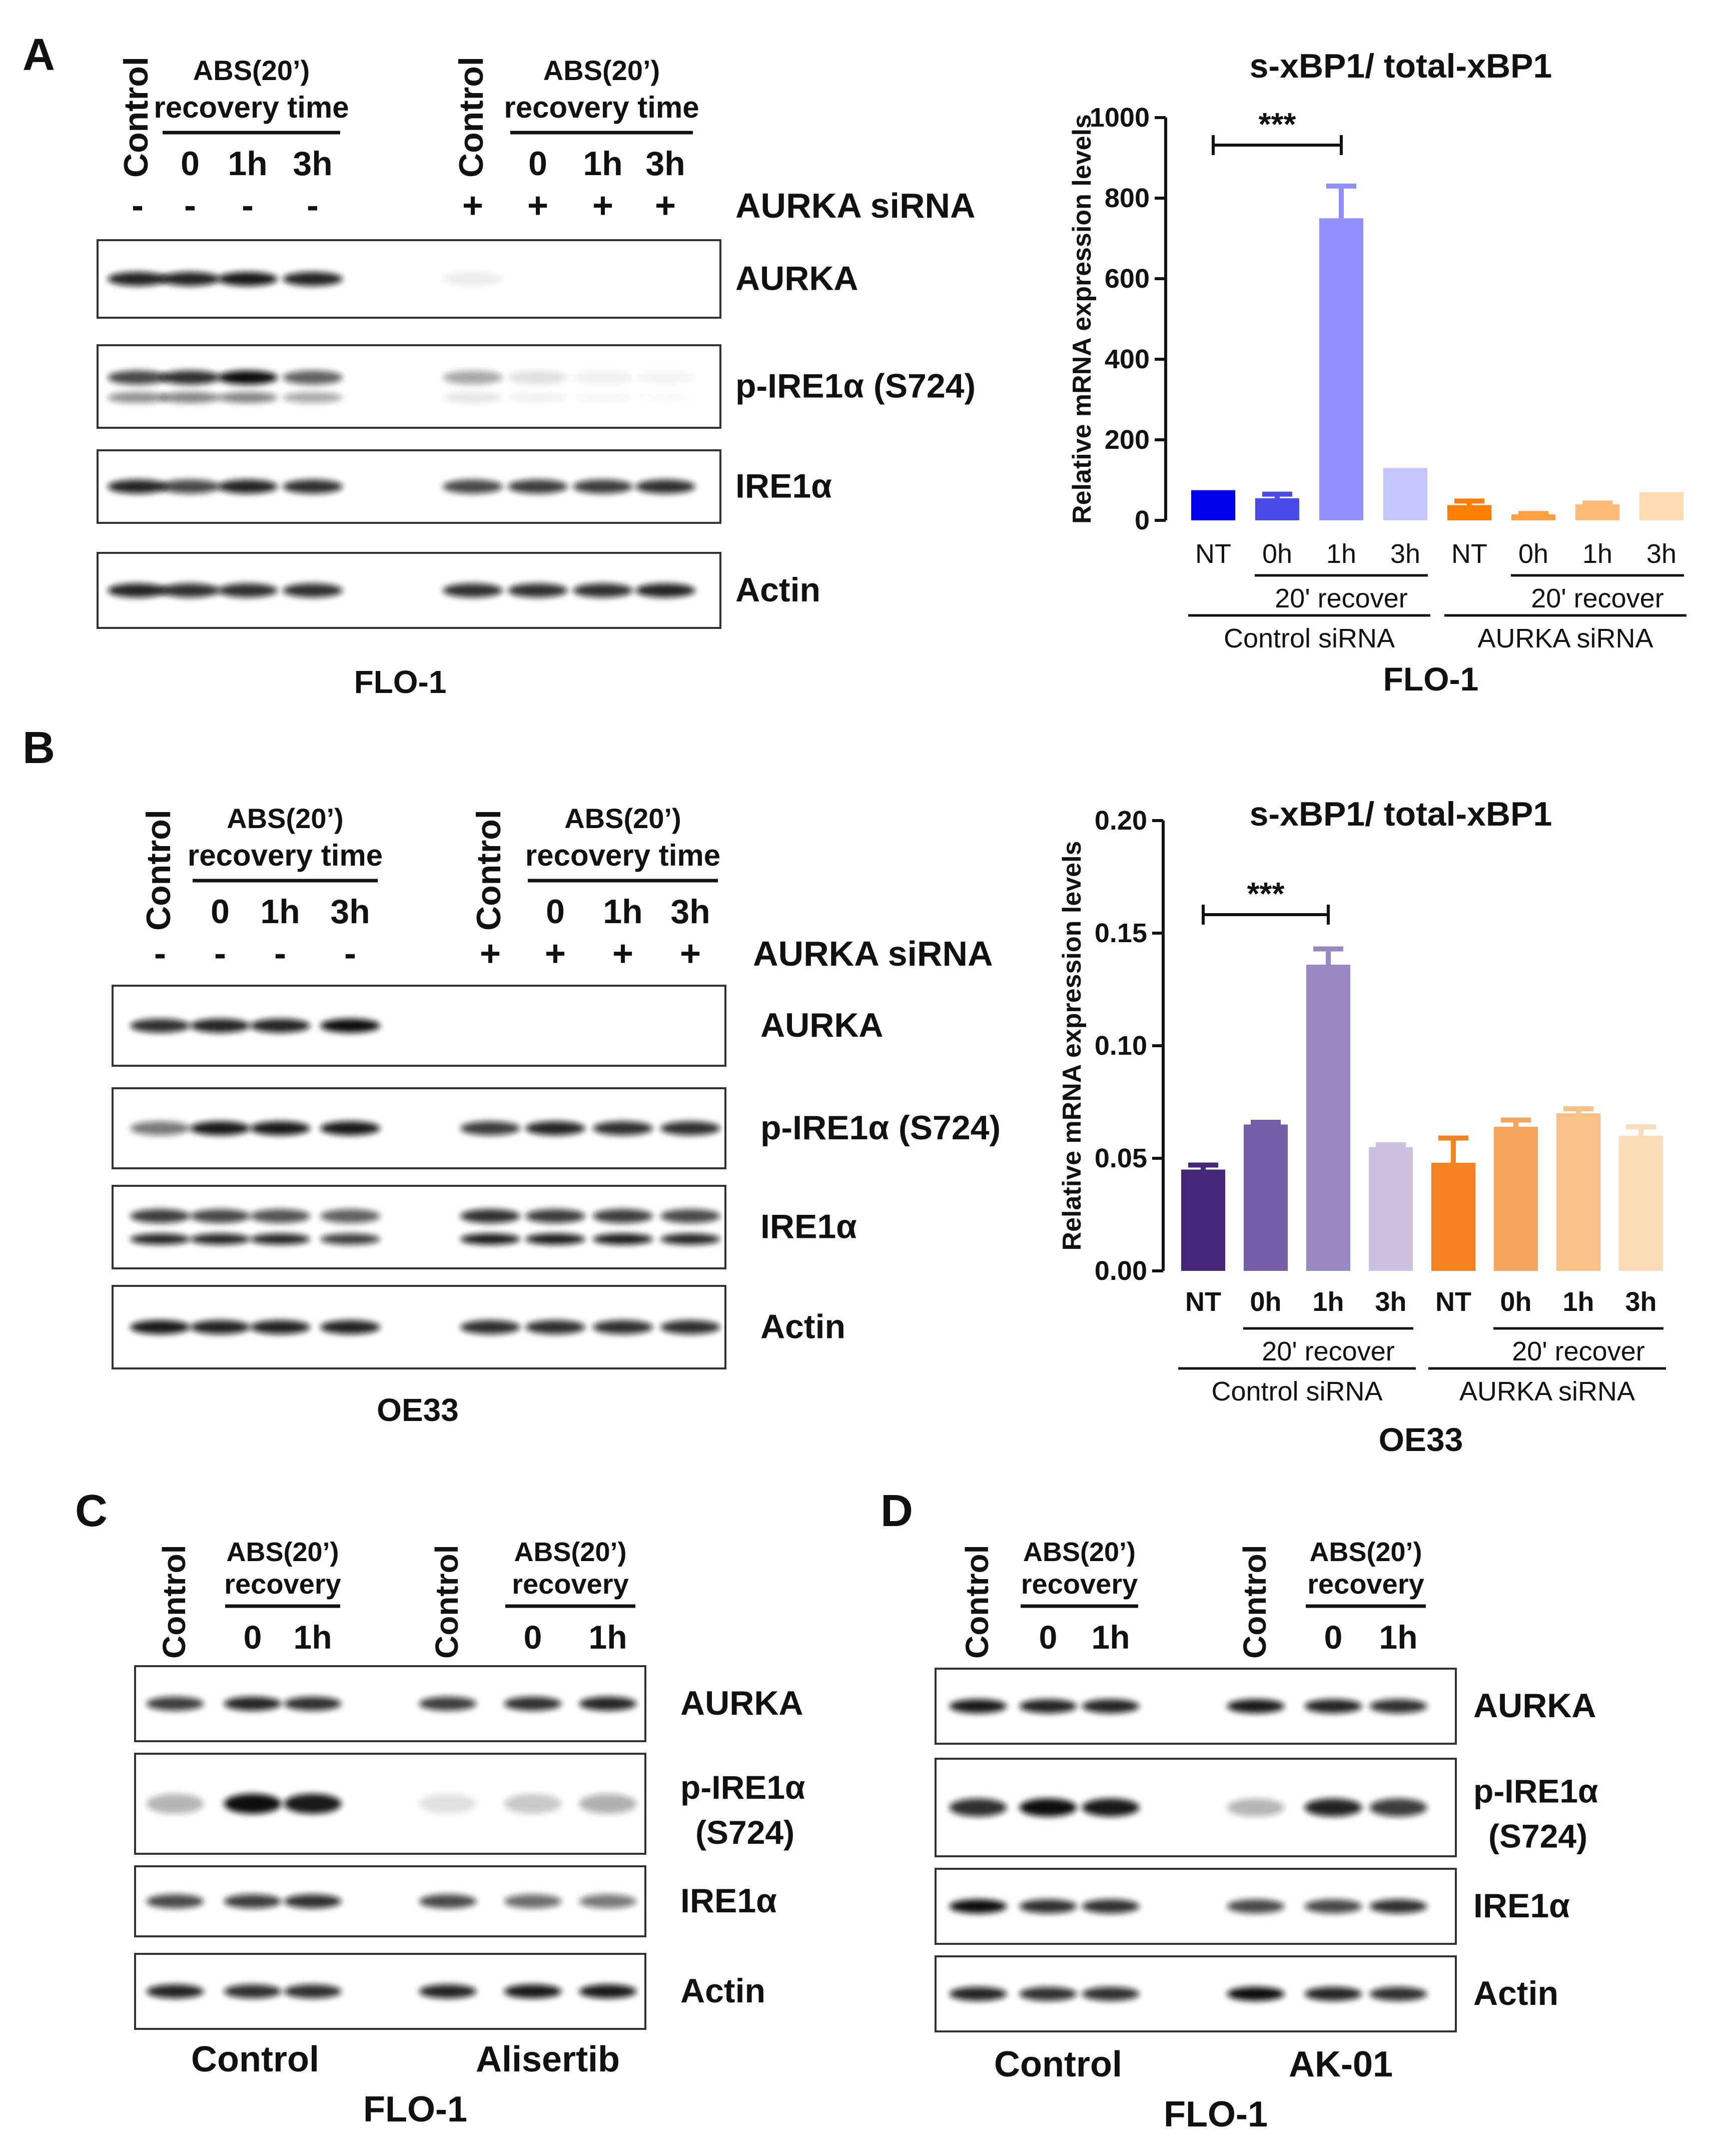 The width and height of the screenshot is (1736, 2156). I want to click on p-ire1a-label: p-IRE1α, so click(1535, 1792).